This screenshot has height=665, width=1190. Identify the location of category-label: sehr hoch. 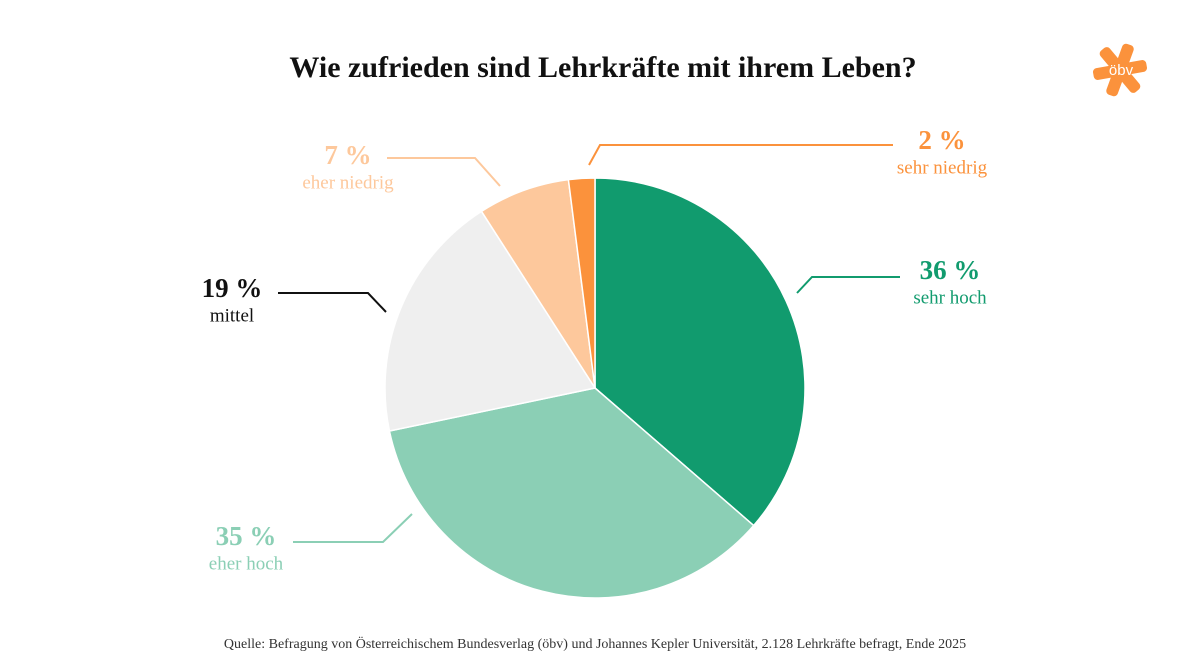
(950, 297).